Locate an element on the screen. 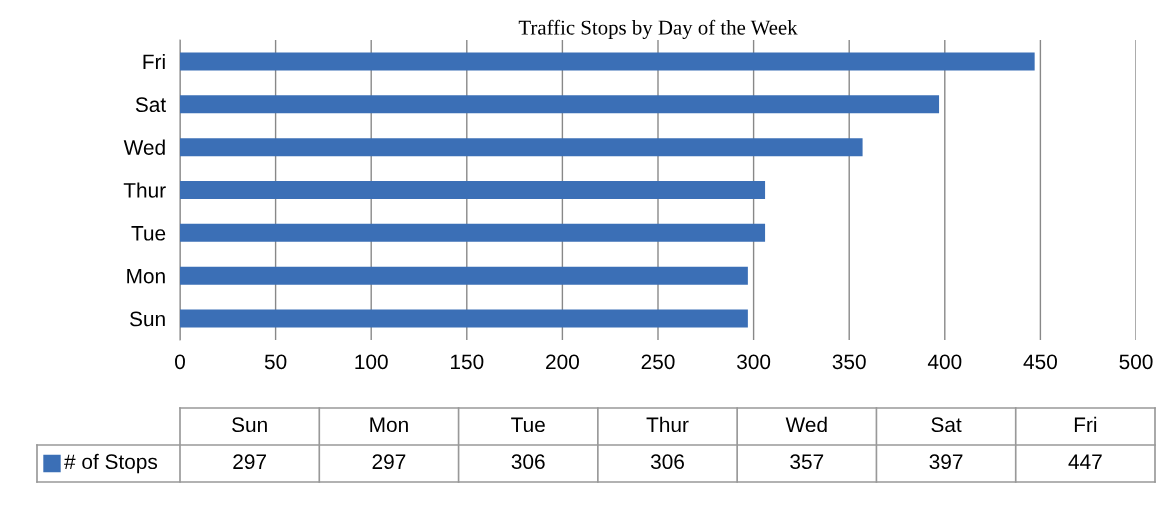 The width and height of the screenshot is (1174, 506). x-tick-label: 400 is located at coordinates (944, 362).